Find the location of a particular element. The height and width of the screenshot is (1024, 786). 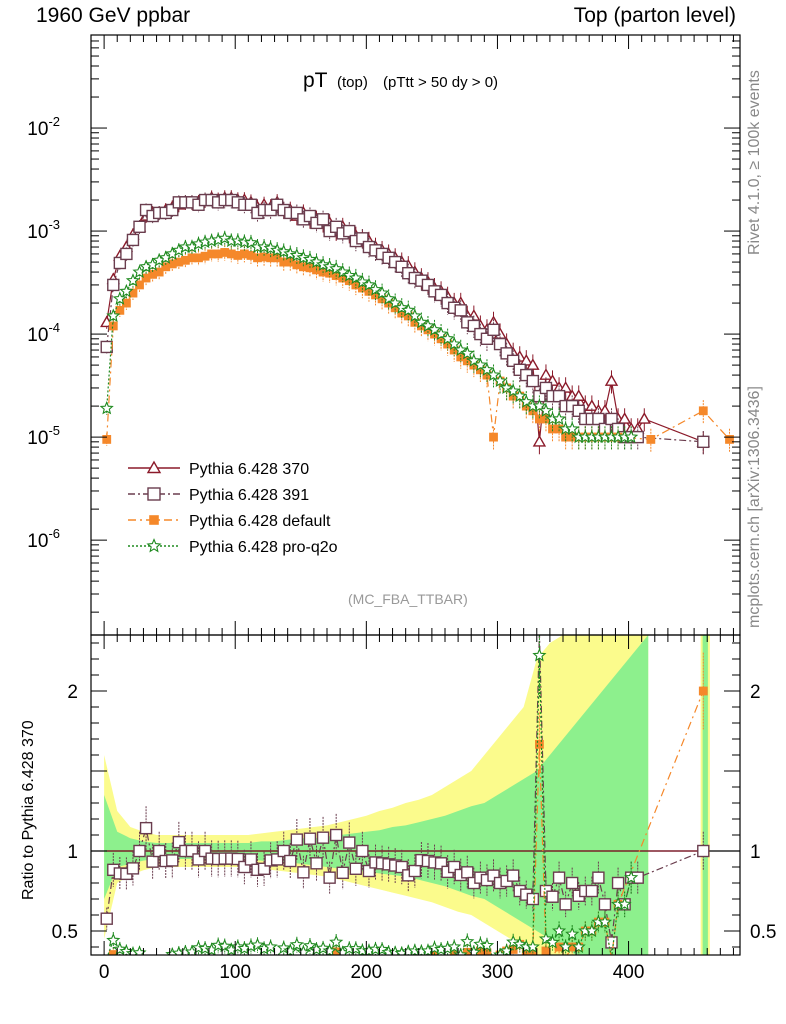

x-tick-label: 100 is located at coordinates (235, 972).